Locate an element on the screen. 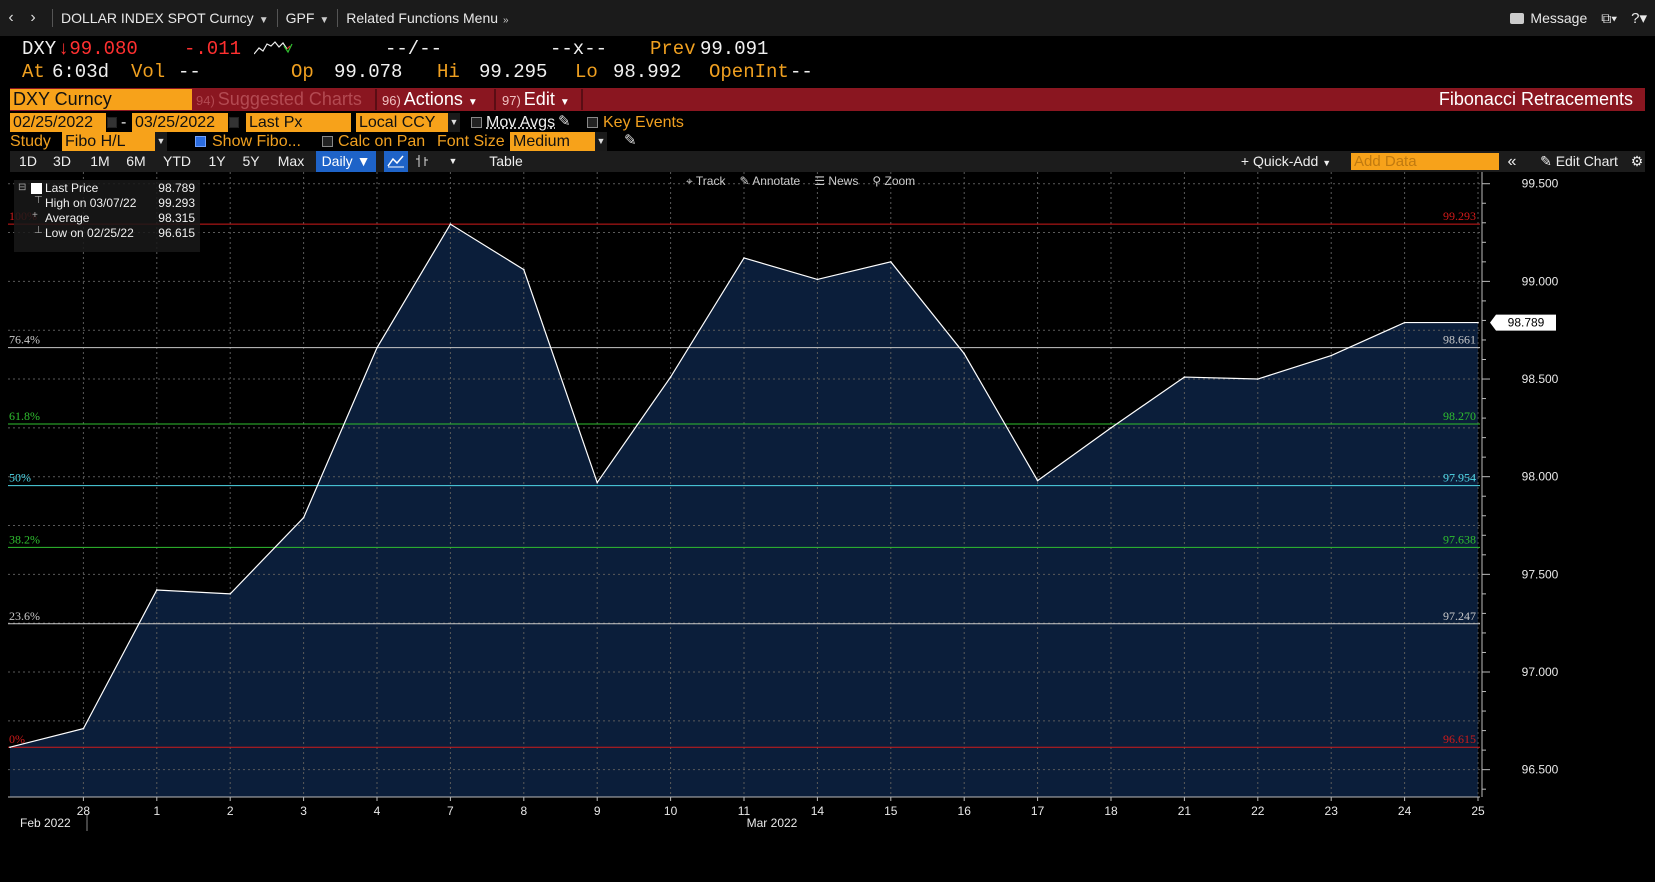  time-label: At is located at coordinates (33, 72).